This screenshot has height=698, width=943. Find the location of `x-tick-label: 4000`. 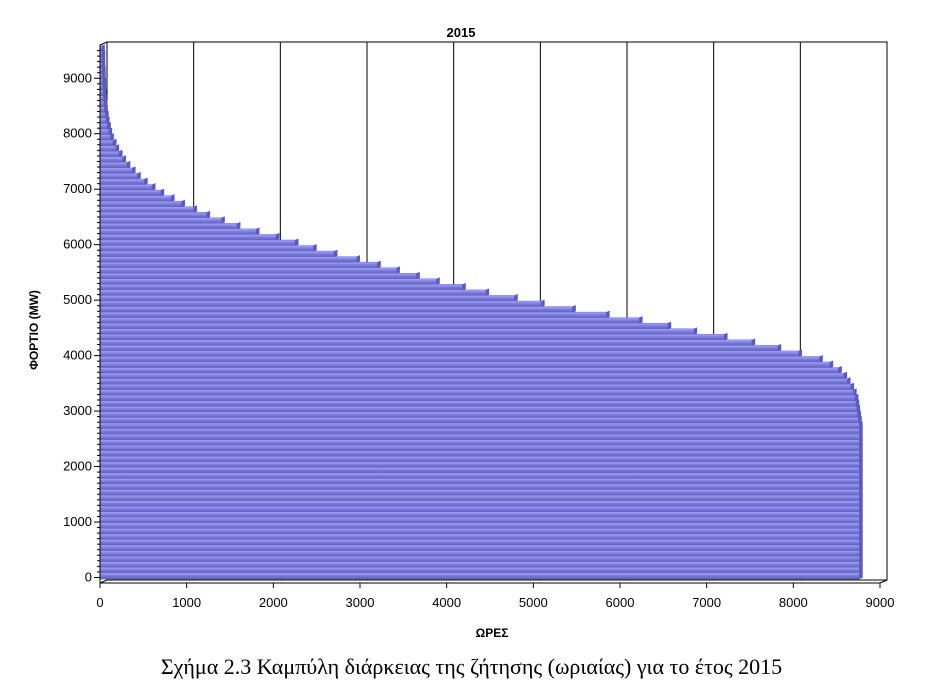

x-tick-label: 4000 is located at coordinates (446, 602).